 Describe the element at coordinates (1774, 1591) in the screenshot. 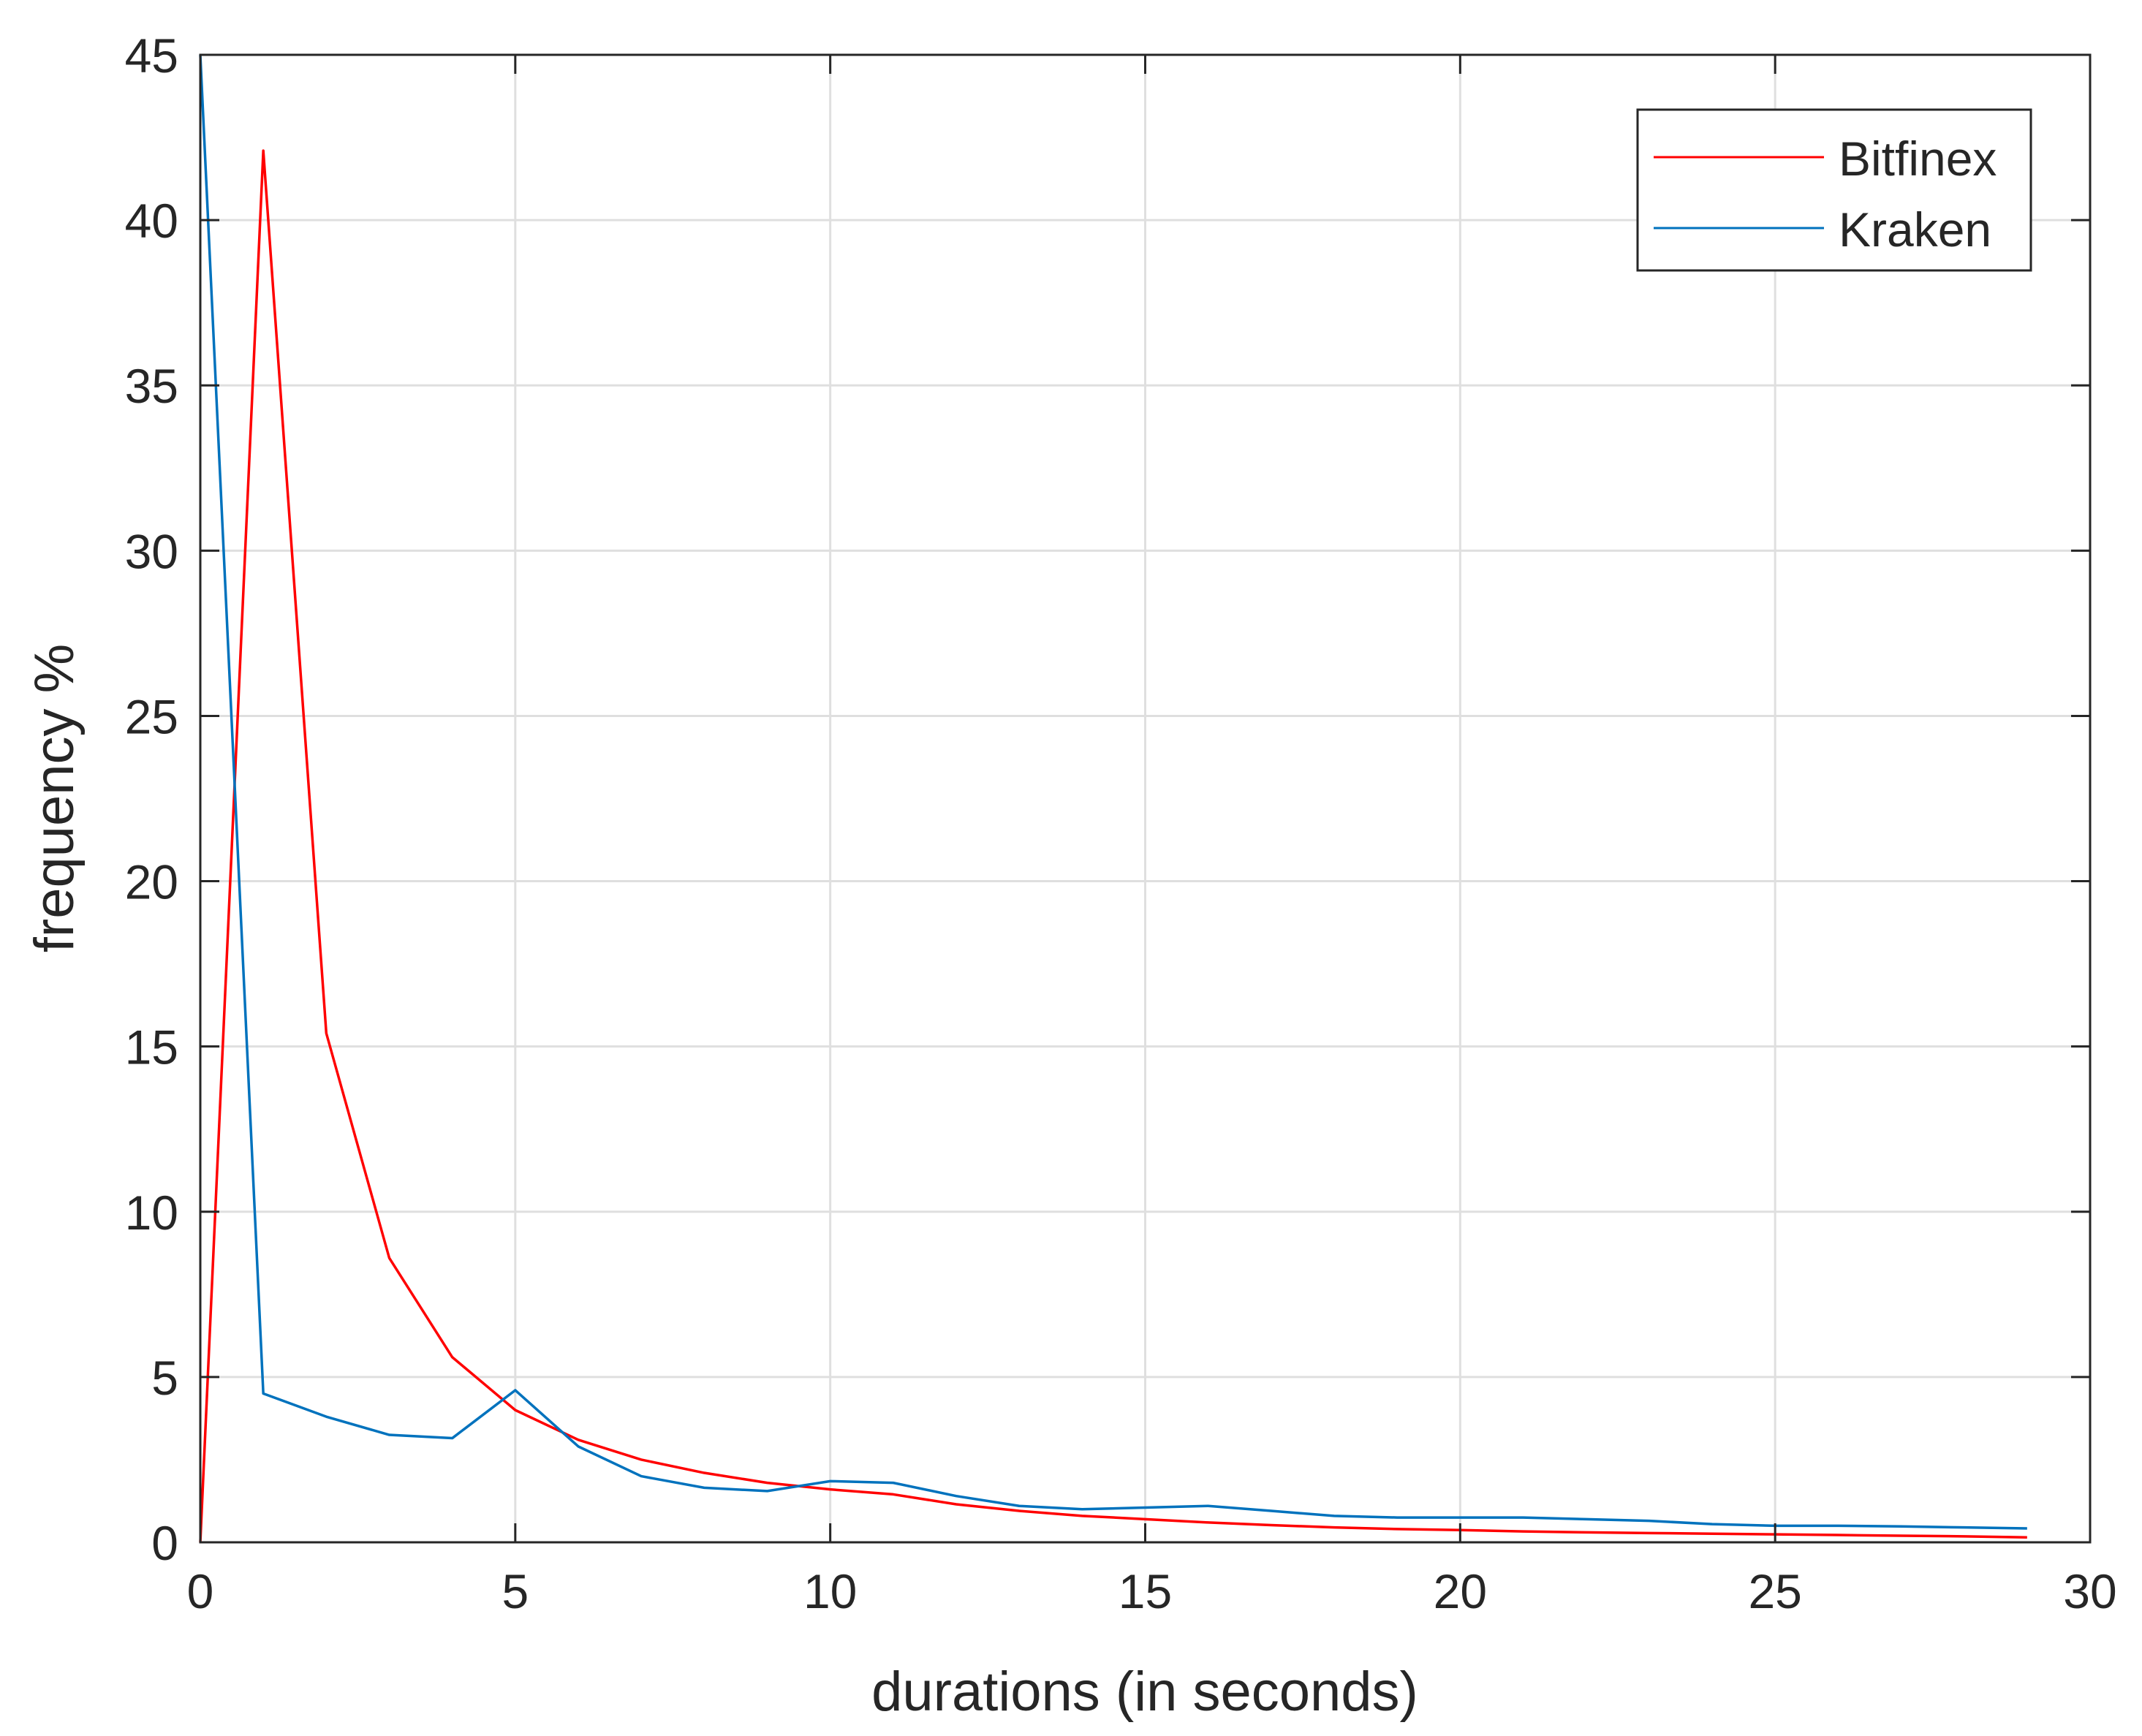

I see `x-tick-label: 25` at that location.